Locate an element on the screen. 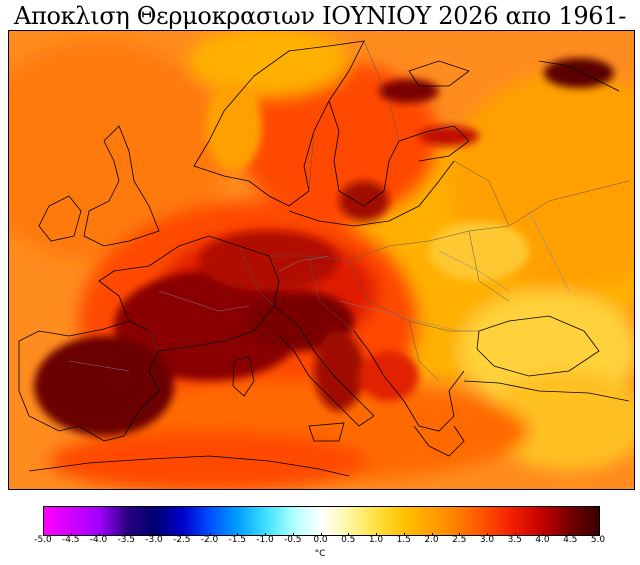 This screenshot has height=565, width=640. colorbar is located at coordinates (321, 521).